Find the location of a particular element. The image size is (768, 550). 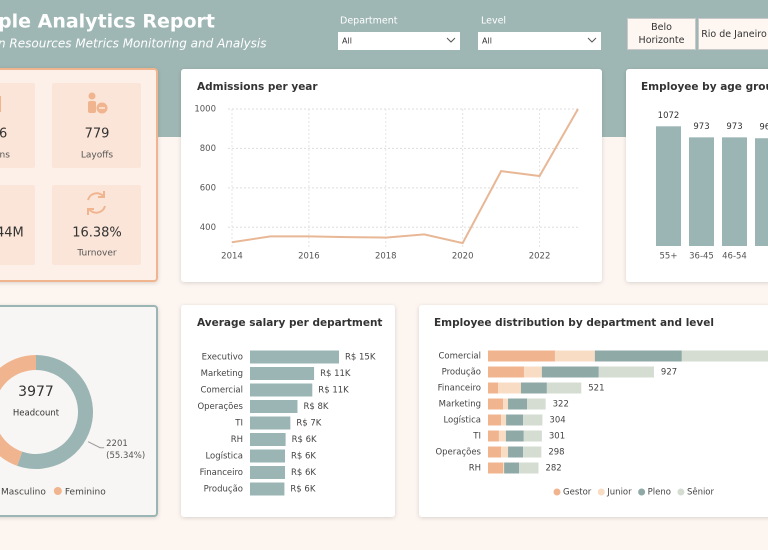

value-label: R$ 11K is located at coordinates (333, 391).